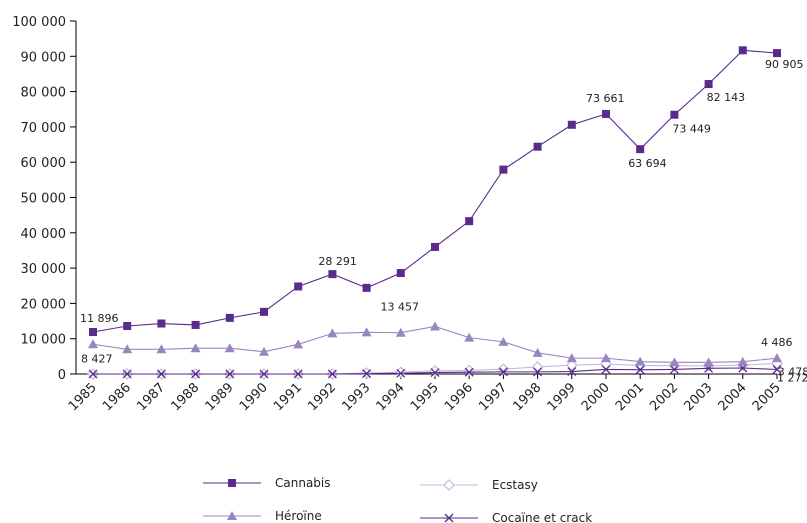 Image resolution: width=807 pixels, height=523 pixels. Describe the element at coordinates (562, 397) in the screenshot. I see `x-tick-label: 1999` at that location.